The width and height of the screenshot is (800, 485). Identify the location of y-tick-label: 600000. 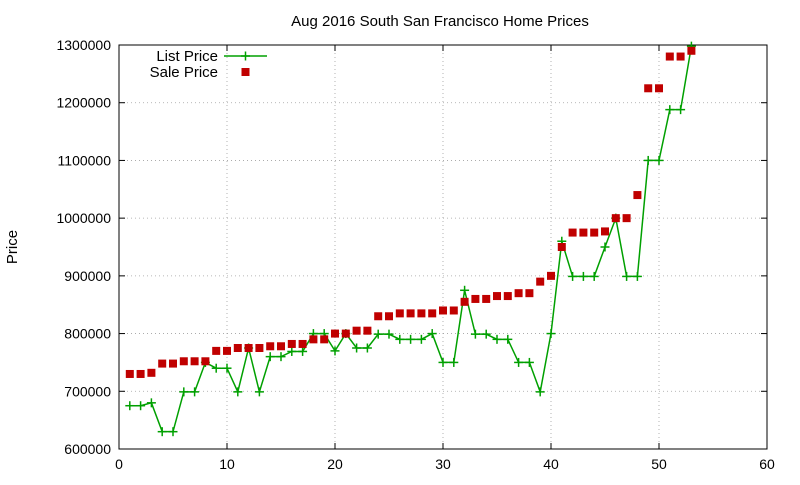
(87, 449).